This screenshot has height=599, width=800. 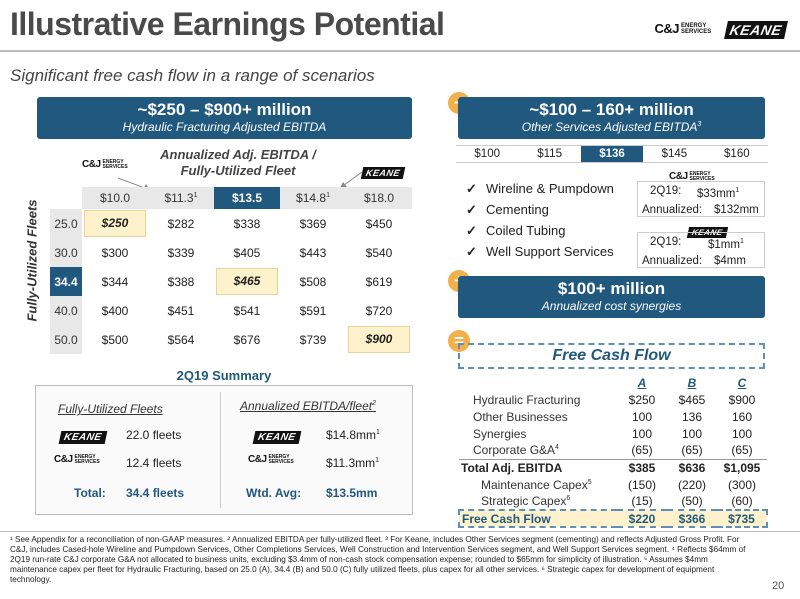 What do you see at coordinates (540, 251) in the screenshot?
I see `service-item: ✓ Well Support Services` at bounding box center [540, 251].